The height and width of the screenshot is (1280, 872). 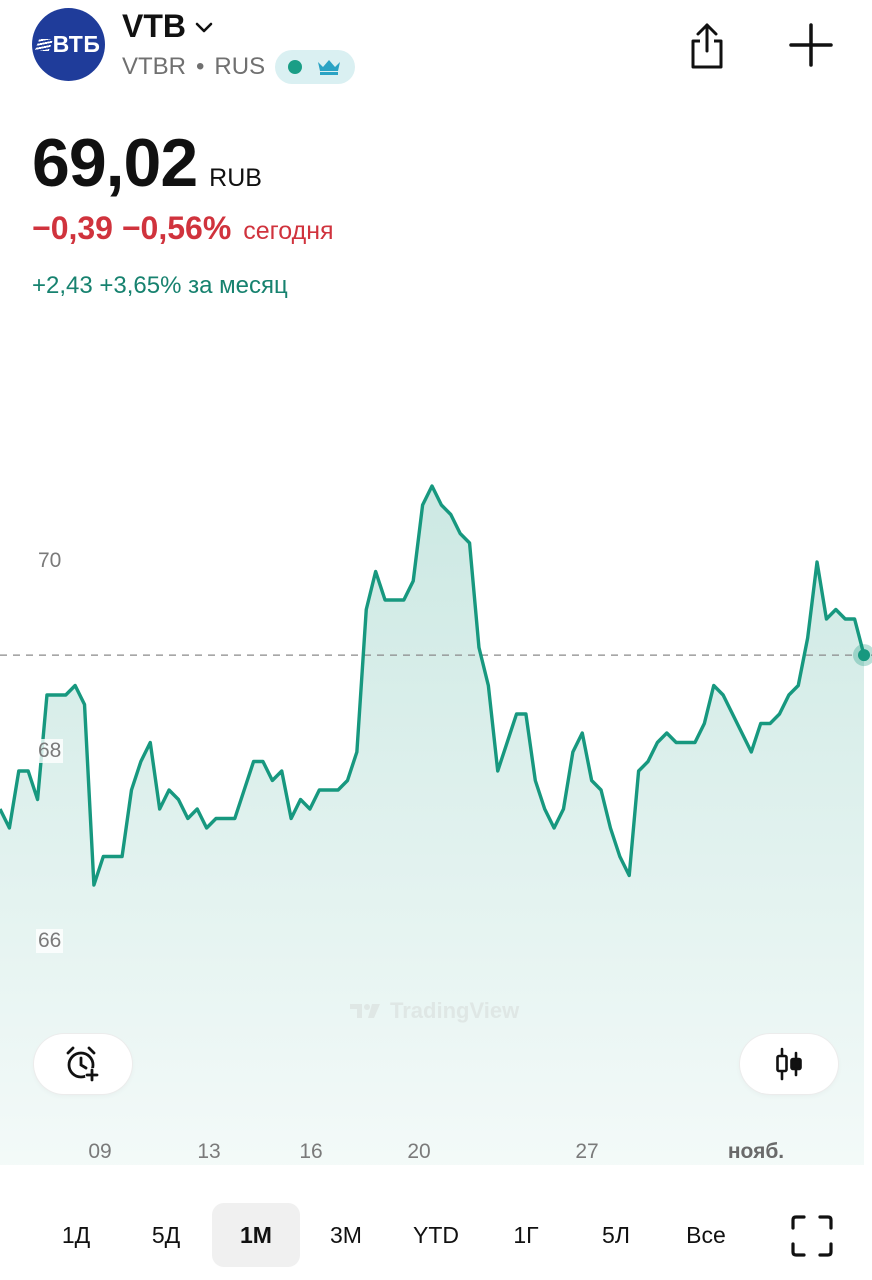 I want to click on fullscreen-button, so click(x=812, y=1236).